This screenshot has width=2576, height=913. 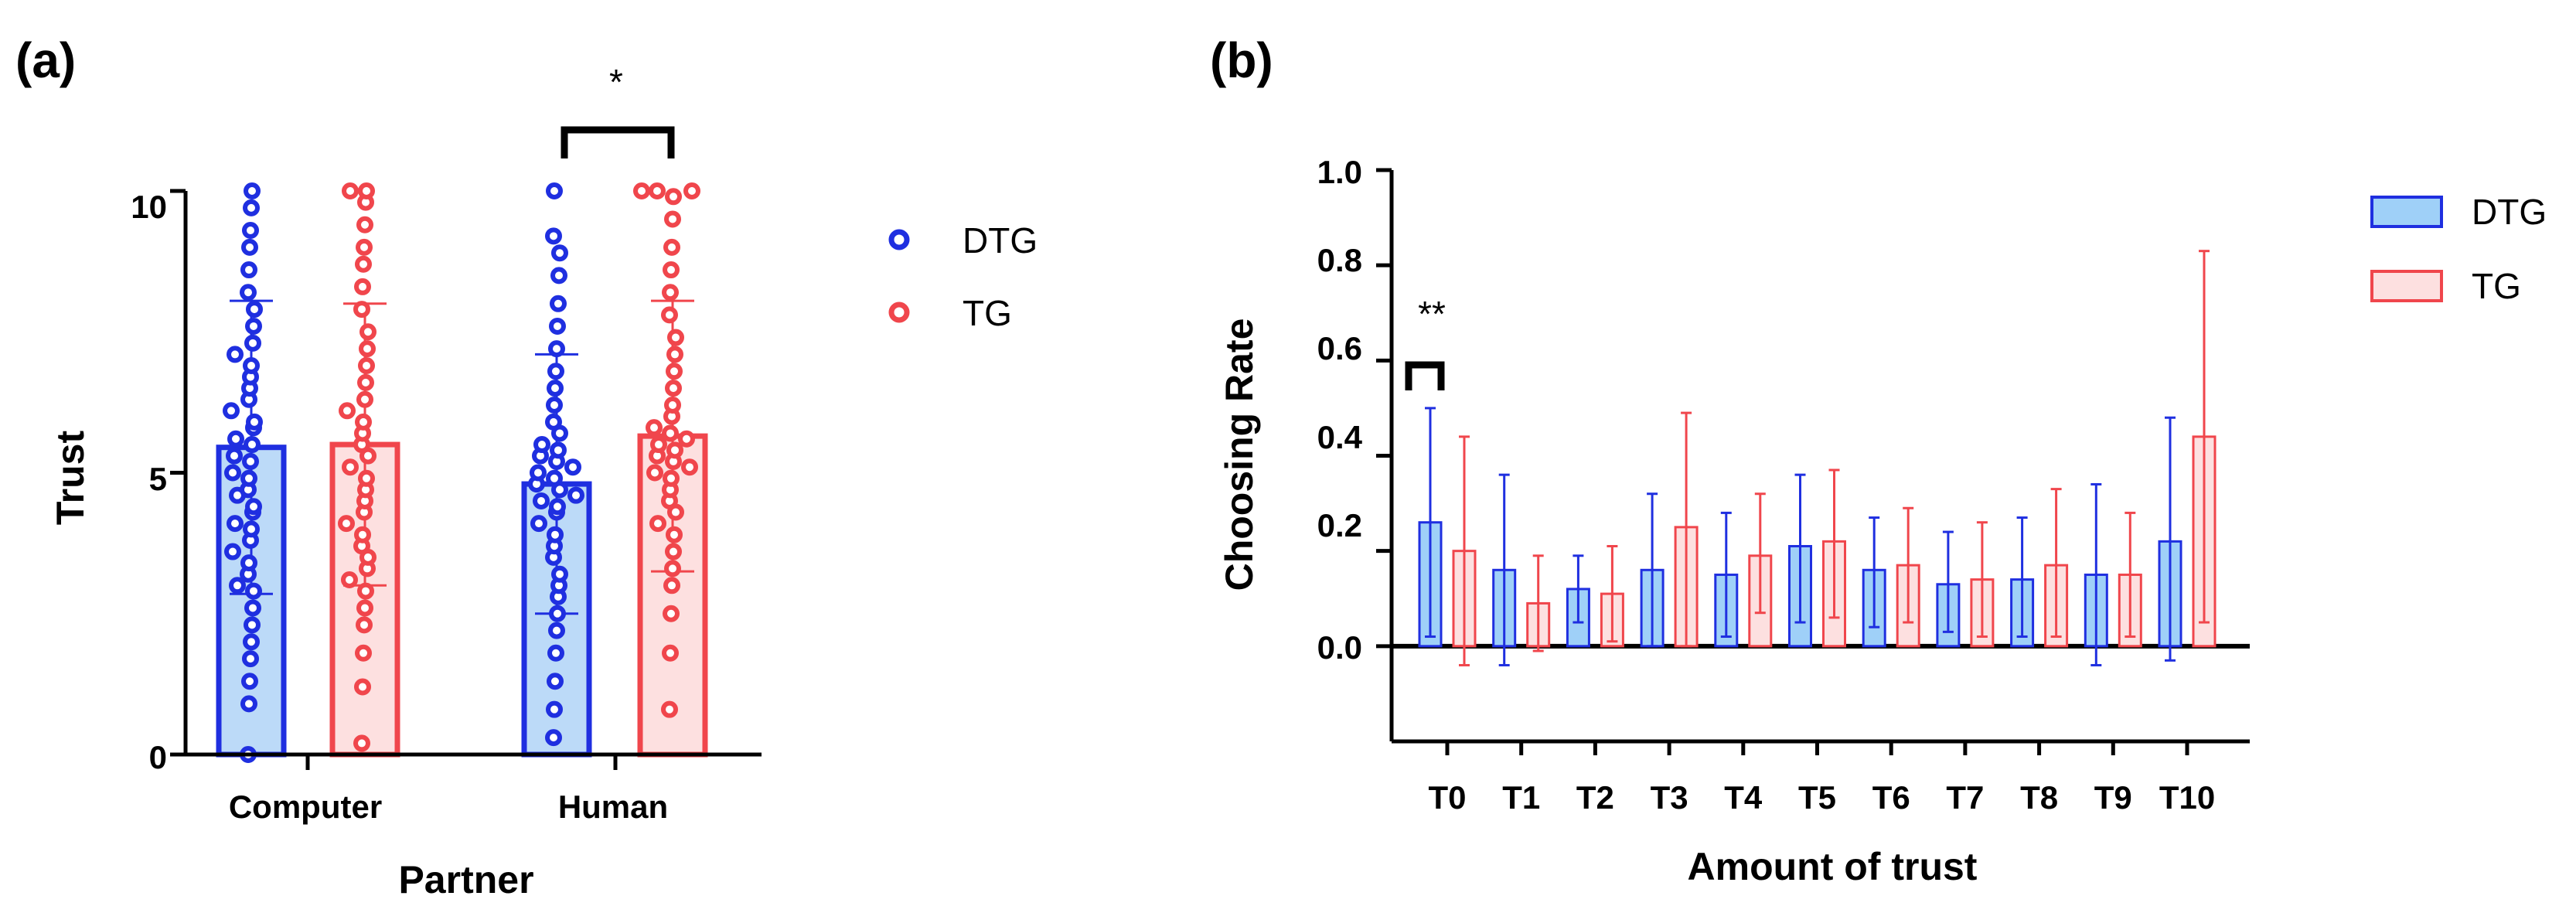 I want to click on panel-b-ytick-1-0: 1.0, so click(x=1339, y=172).